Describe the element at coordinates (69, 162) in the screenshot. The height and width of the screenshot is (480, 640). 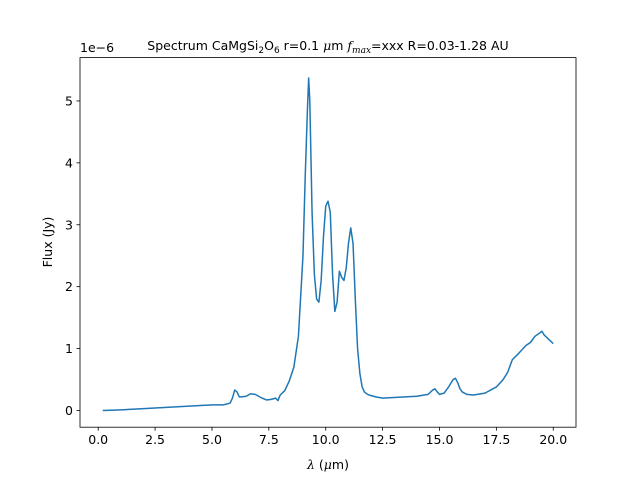
I see `y-tick-label: 4` at that location.